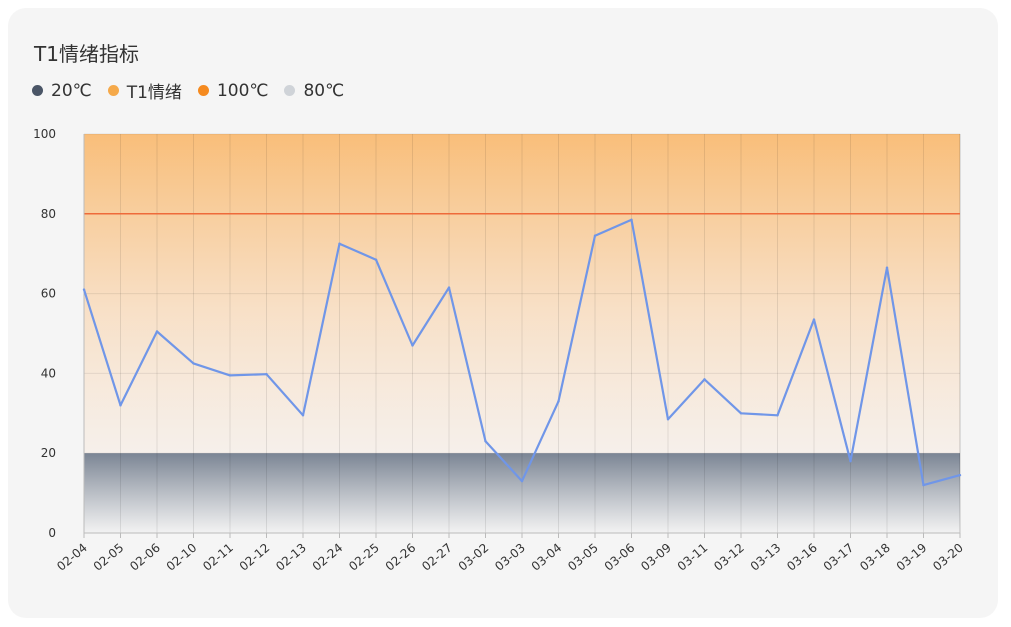 The height and width of the screenshot is (627, 1011). Describe the element at coordinates (255, 557) in the screenshot. I see `x-tick-label: 02-12` at that location.